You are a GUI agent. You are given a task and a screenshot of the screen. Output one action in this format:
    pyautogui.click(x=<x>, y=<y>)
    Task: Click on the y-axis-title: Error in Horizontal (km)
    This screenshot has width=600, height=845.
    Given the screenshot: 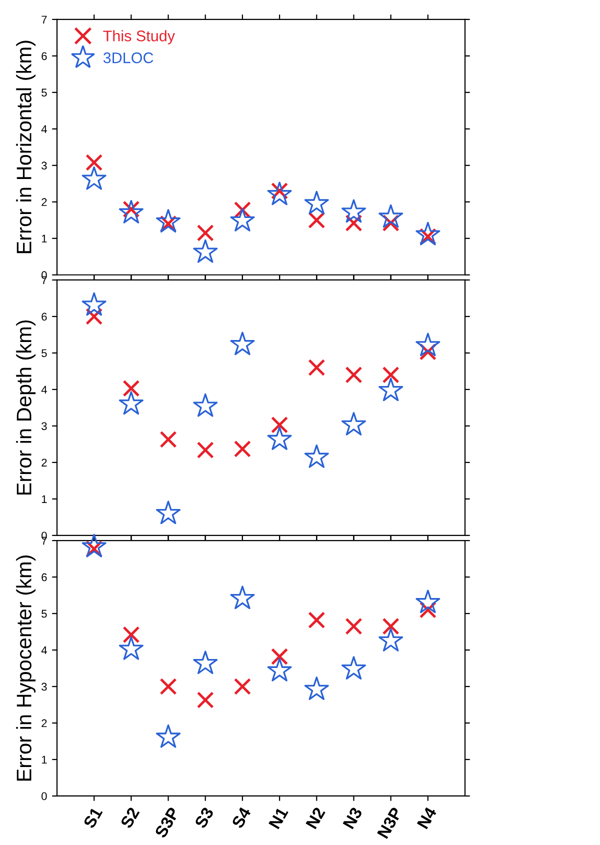 What is the action you would take?
    pyautogui.click(x=26, y=147)
    